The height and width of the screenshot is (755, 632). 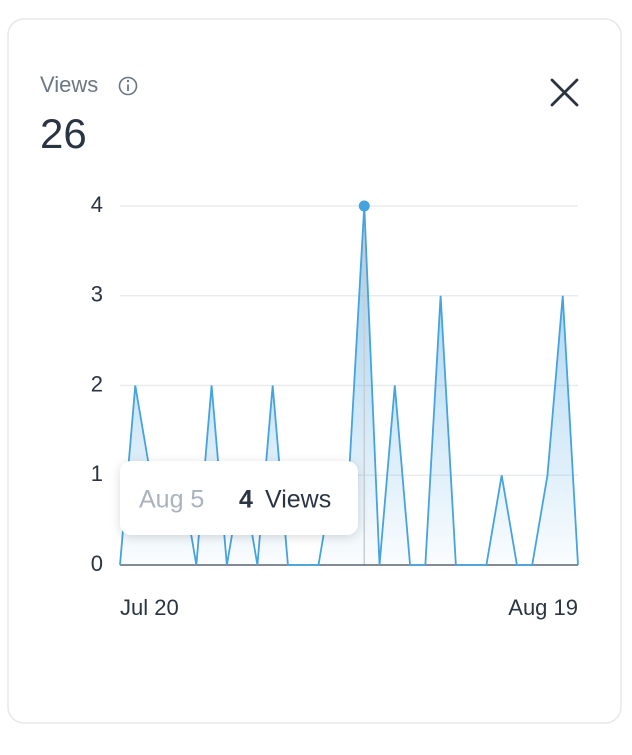 I want to click on tooltip: Aug 5 4 Views, so click(x=239, y=498).